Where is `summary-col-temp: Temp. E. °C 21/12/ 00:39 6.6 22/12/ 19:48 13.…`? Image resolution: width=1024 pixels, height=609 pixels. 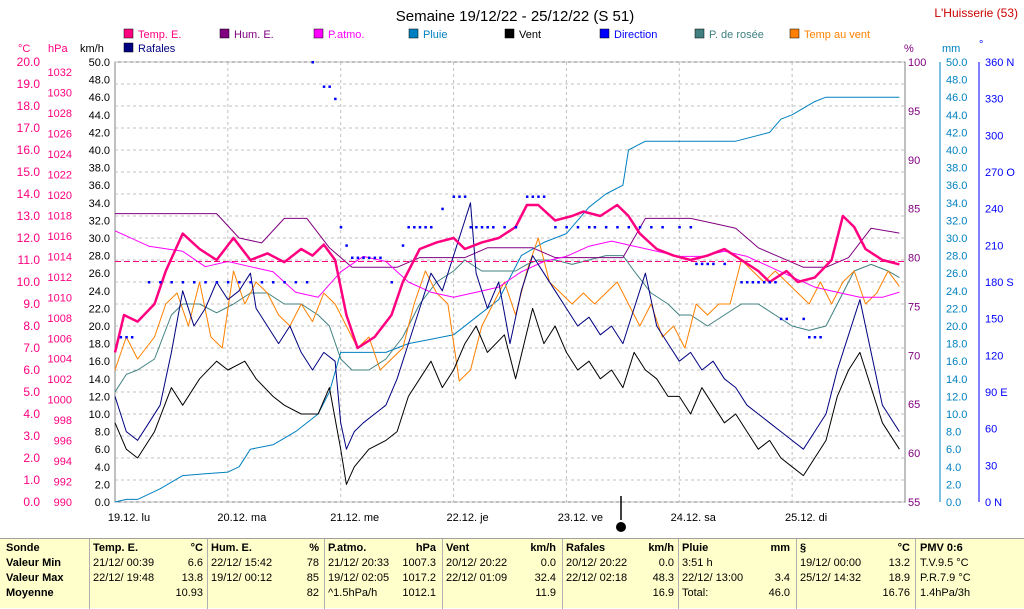
summary-col-temp: Temp. E. °C 21/12/ 00:39 6.6 22/12/ 19:48 13.… is located at coordinates (148, 574).